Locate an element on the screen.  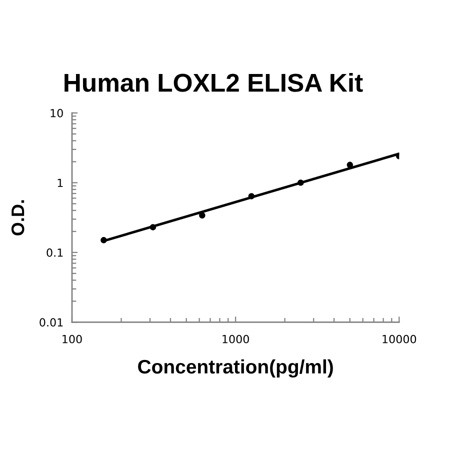
x-tick-label: 100 is located at coordinates (72, 339).